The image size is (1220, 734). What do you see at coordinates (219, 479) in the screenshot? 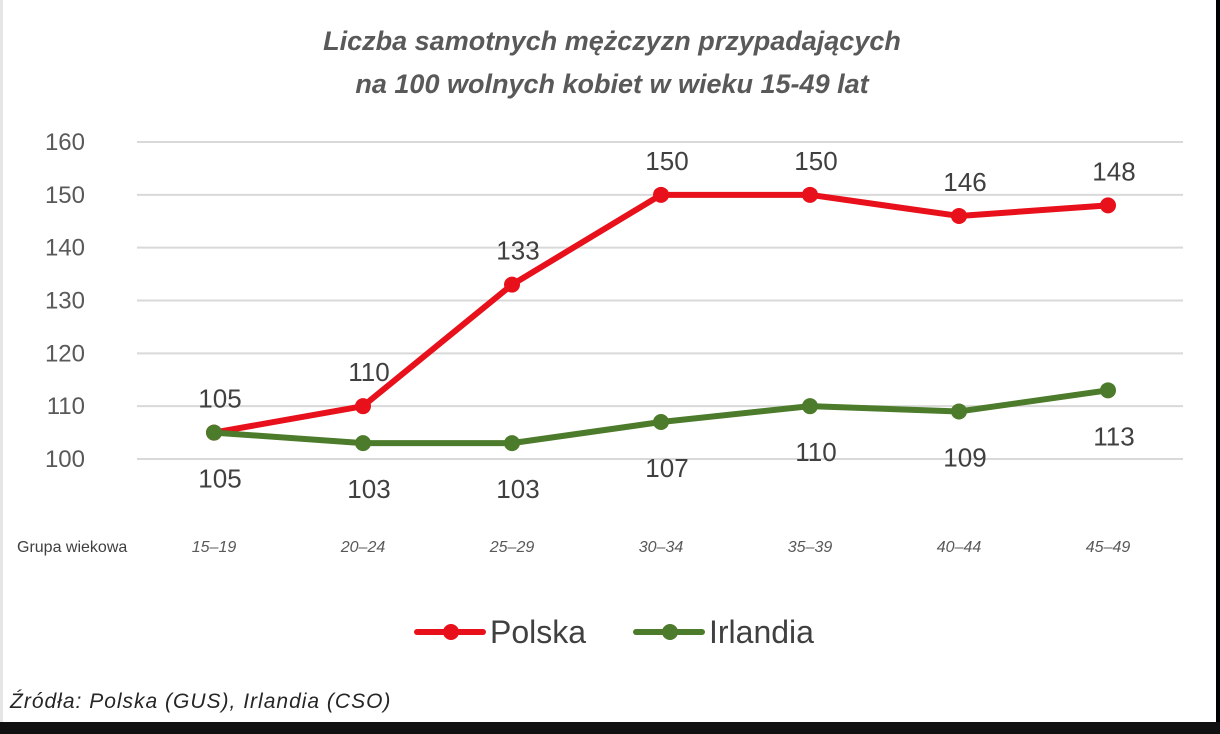
I see `data-label-irlandia: 105` at bounding box center [219, 479].